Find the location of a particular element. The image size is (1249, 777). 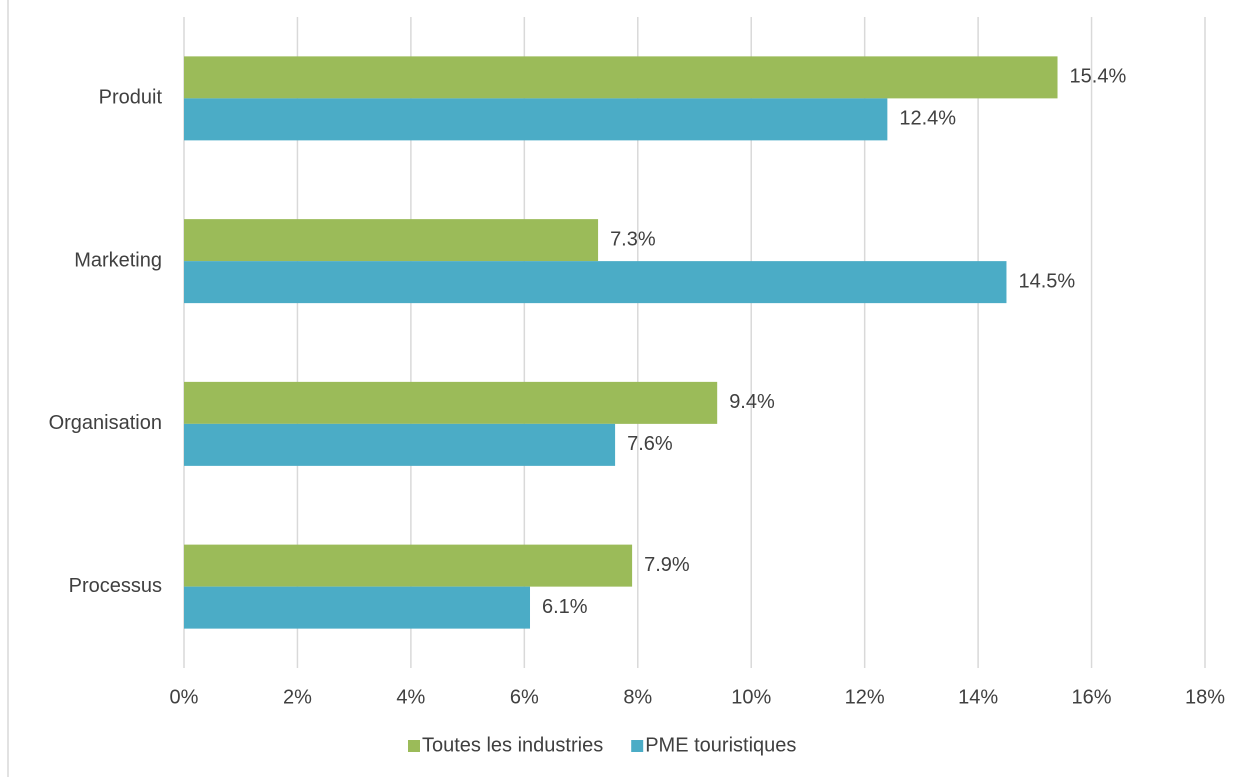

y-tick-label: Processus is located at coordinates (115, 586).